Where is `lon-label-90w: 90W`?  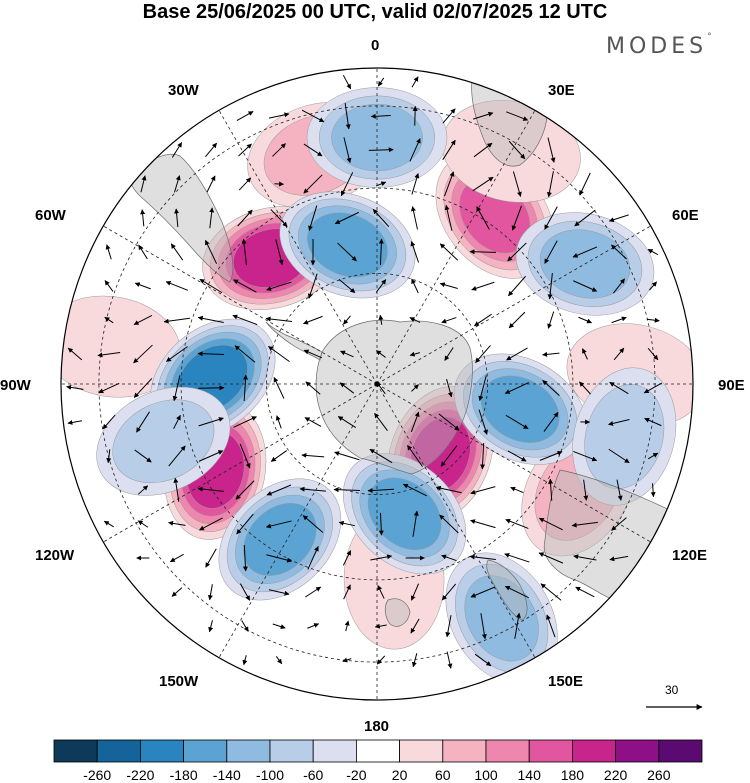 lon-label-90w: 90W is located at coordinates (15, 385).